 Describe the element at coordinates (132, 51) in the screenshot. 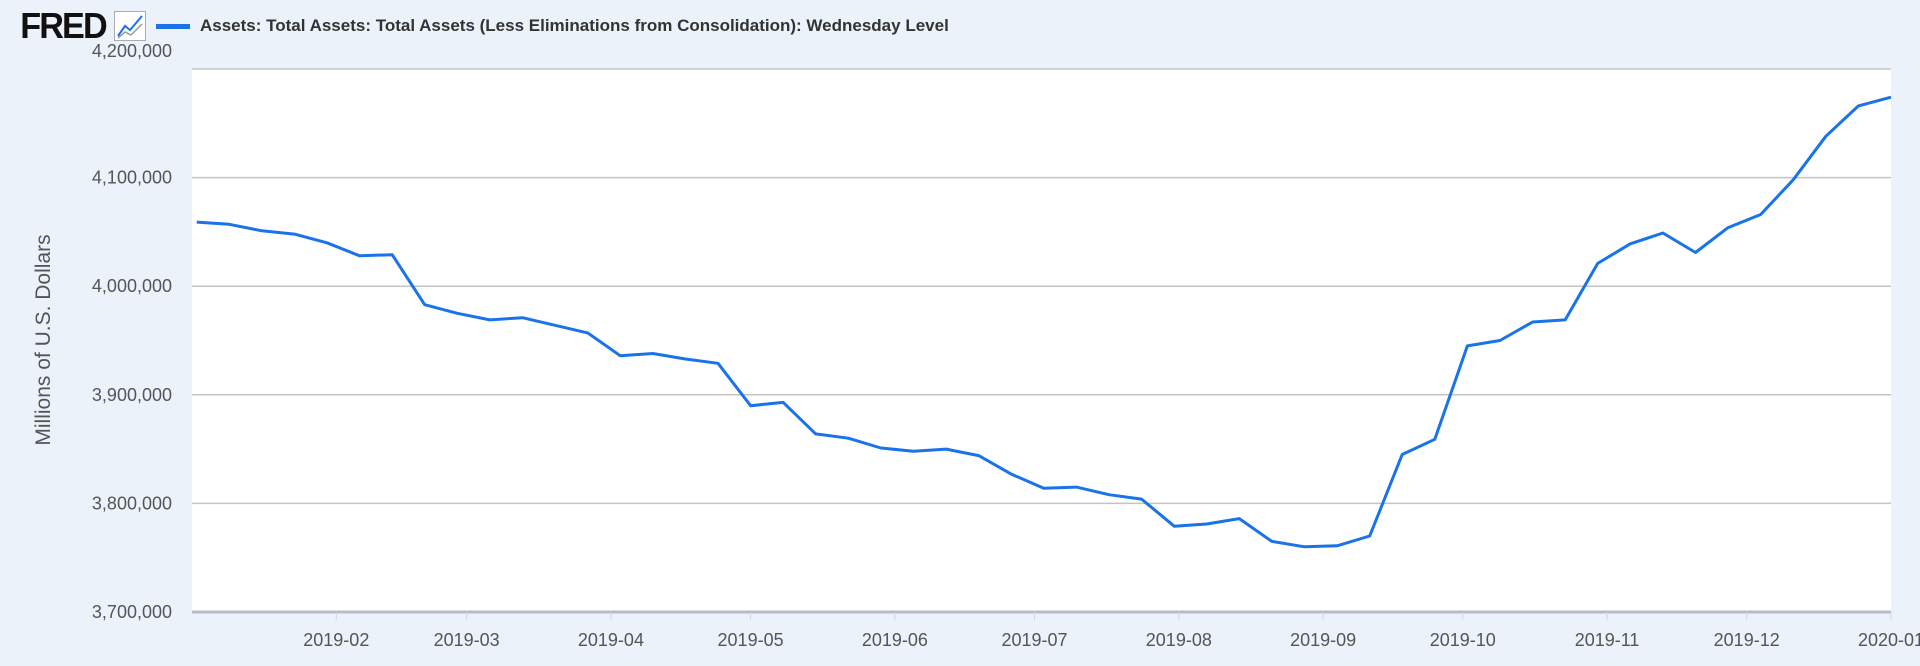

I see `y-tick-label: 4,200,000` at that location.